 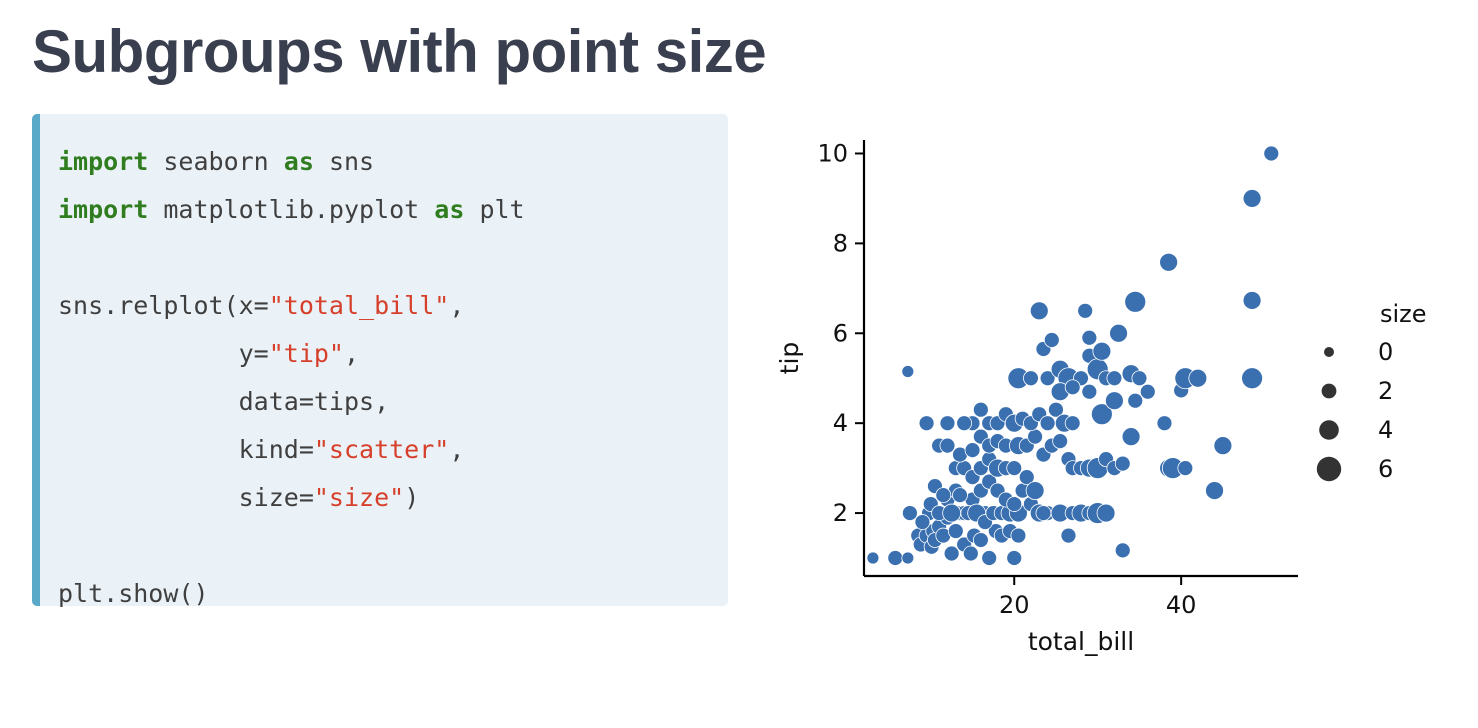 I want to click on code-string: "scatter", so click(x=381, y=449).